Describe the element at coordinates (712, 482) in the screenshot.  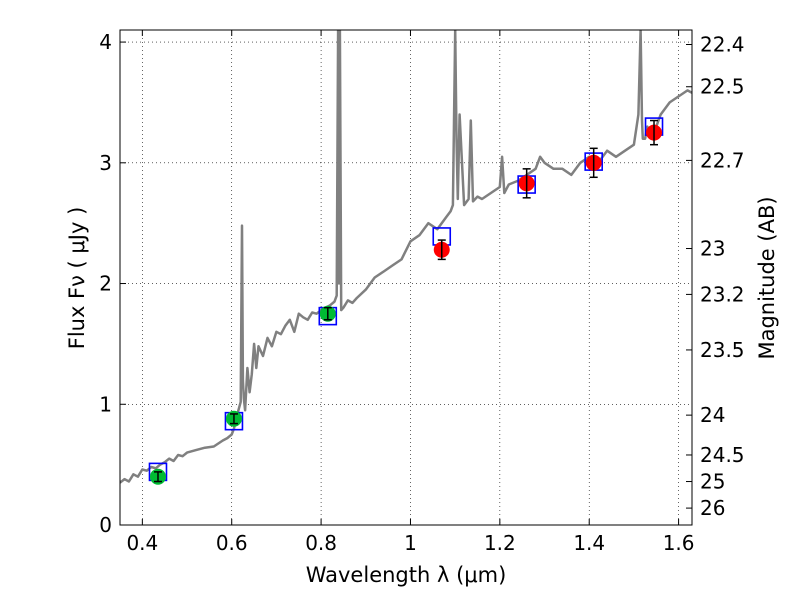
I see `right-tick-label: 25` at that location.